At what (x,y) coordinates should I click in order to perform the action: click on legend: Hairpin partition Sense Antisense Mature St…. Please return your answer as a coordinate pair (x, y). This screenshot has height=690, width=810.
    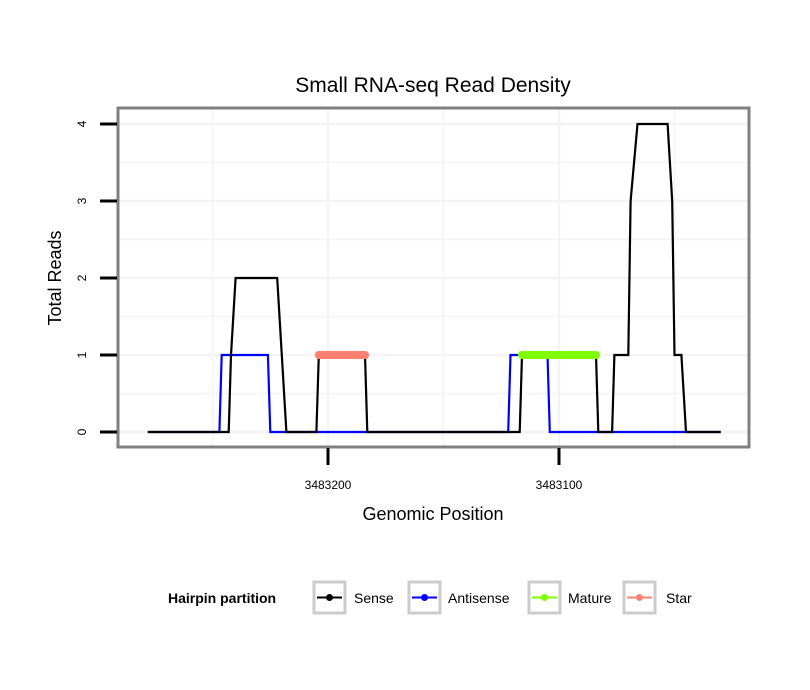
    Looking at the image, I should click on (430, 597).